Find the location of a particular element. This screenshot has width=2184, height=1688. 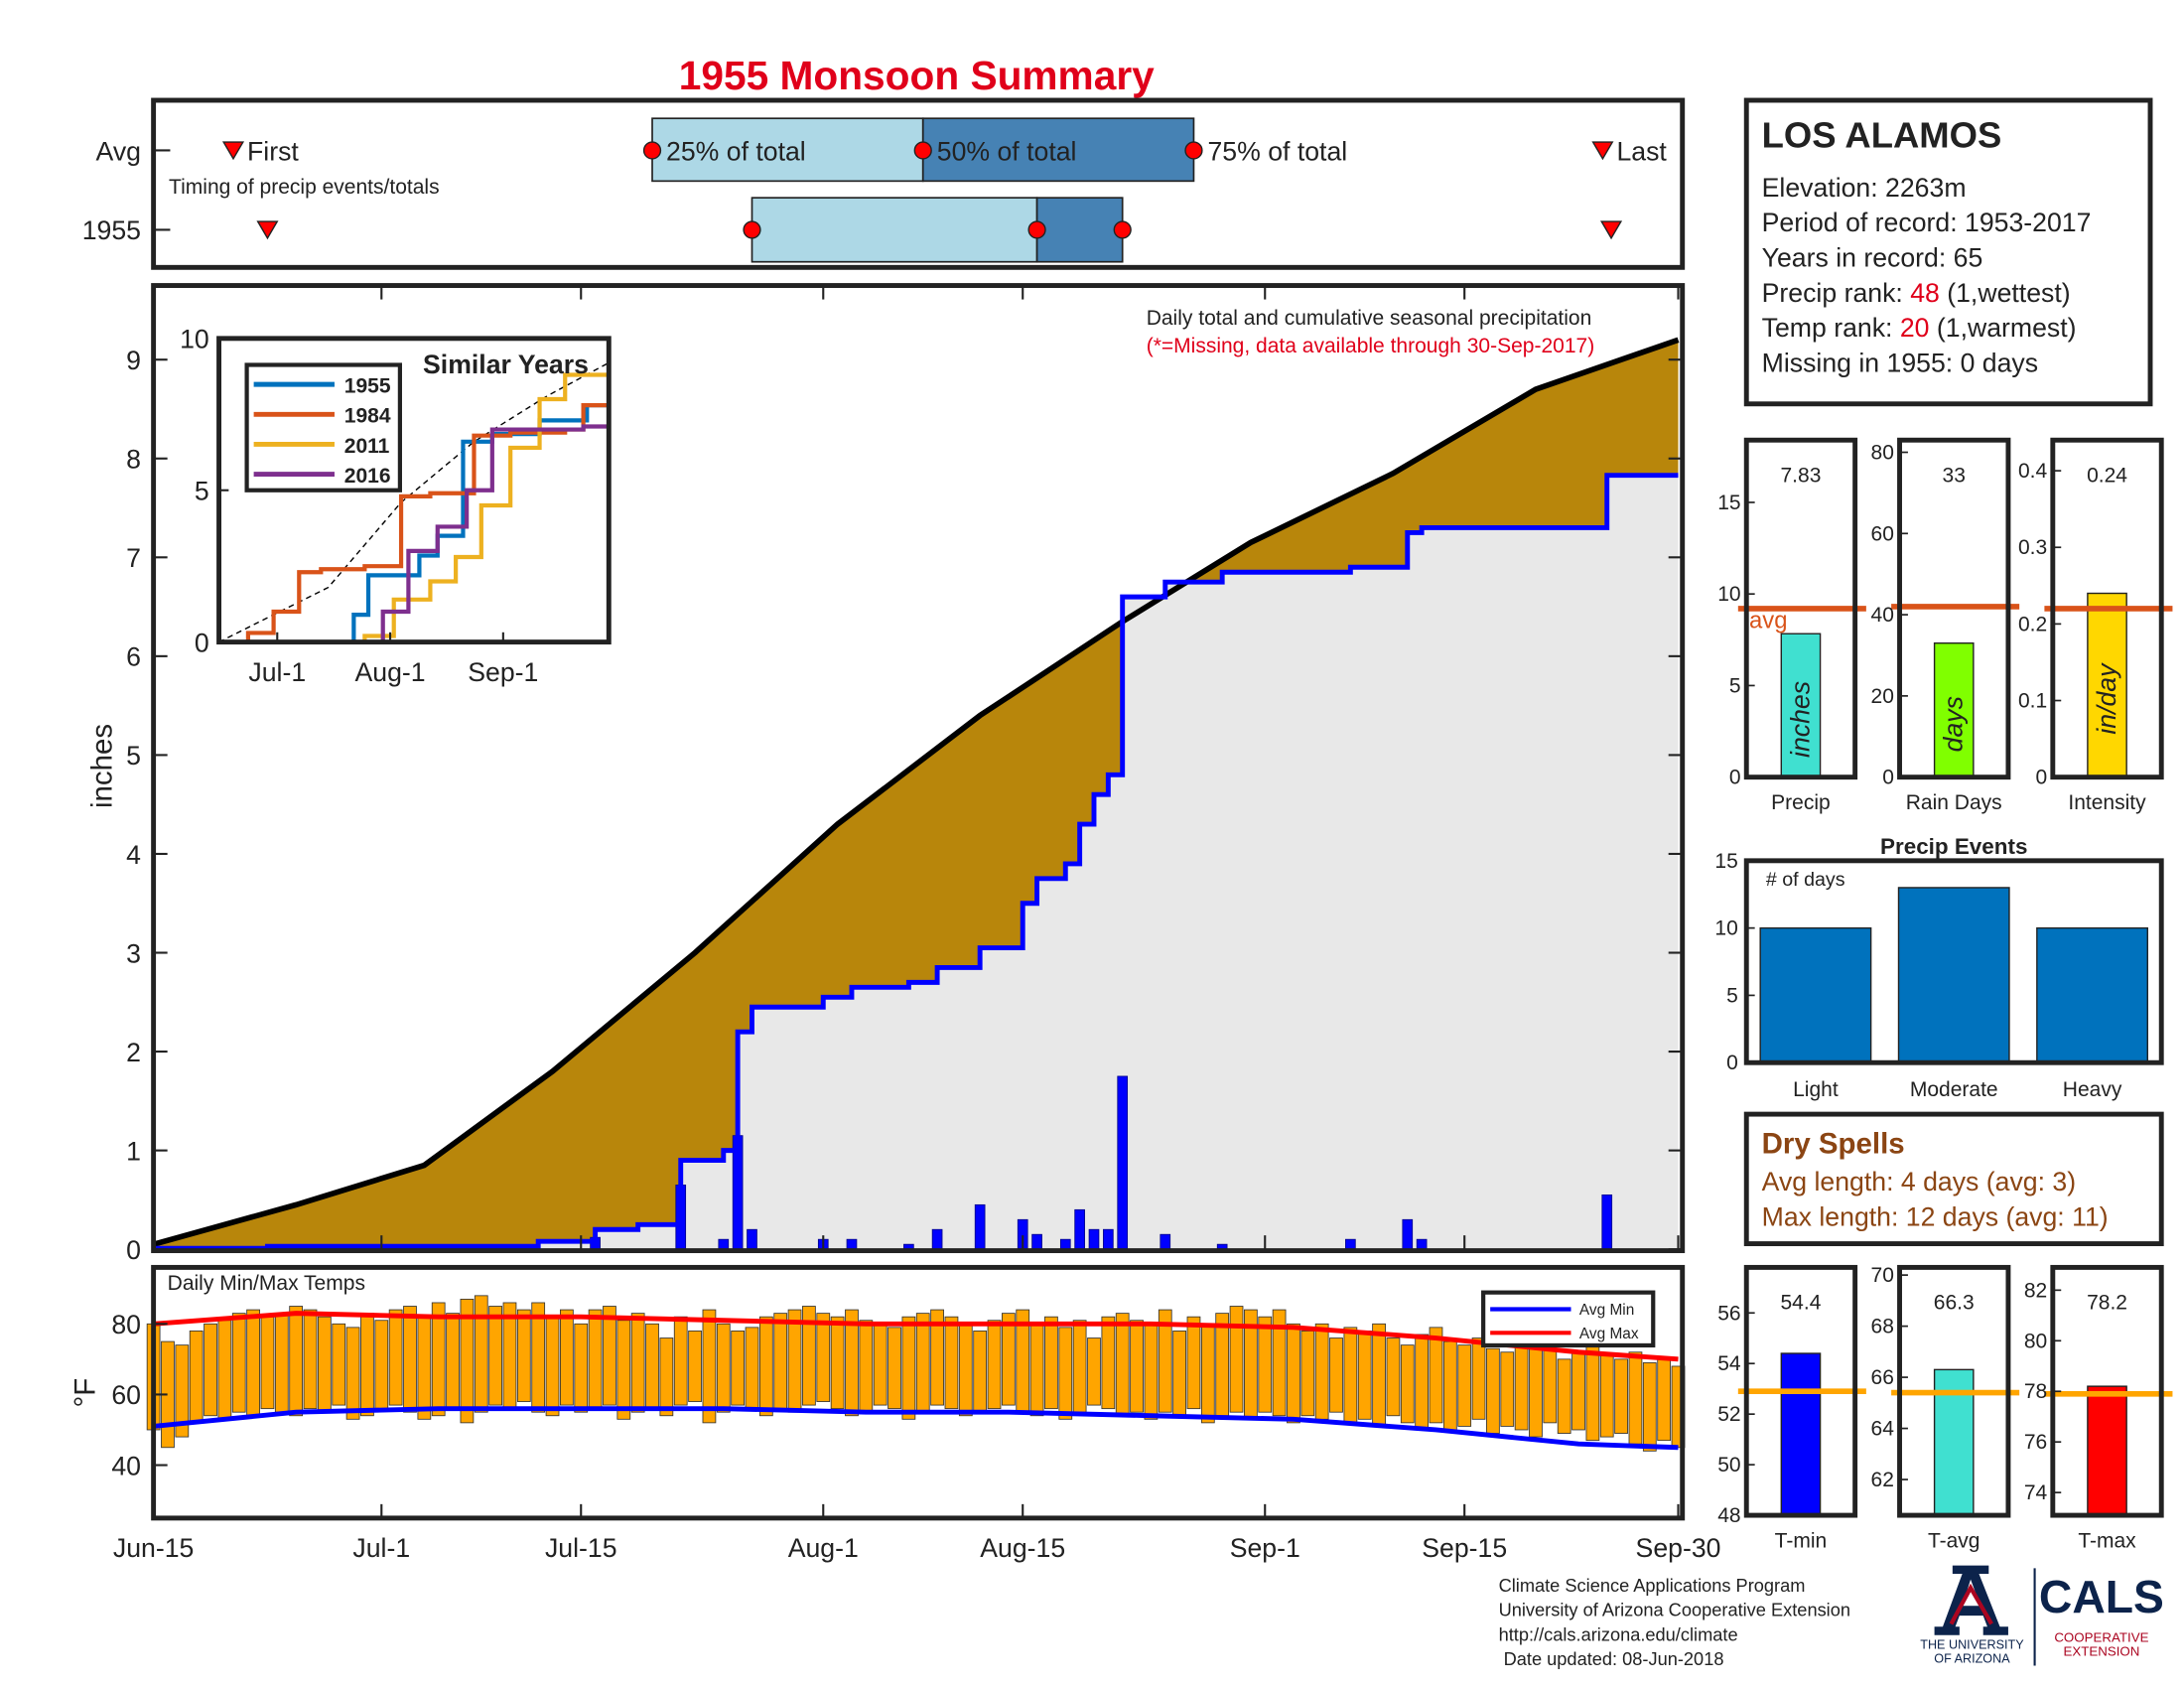

station-text: Missing in 1955: 0 days is located at coordinates (1900, 363).